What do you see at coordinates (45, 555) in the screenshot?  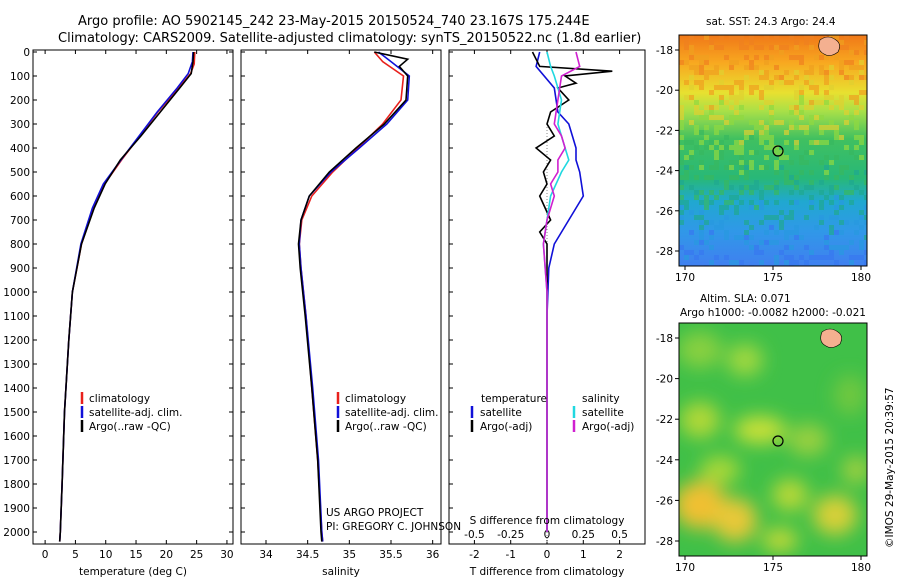 I see `x-tick-label: 0` at bounding box center [45, 555].